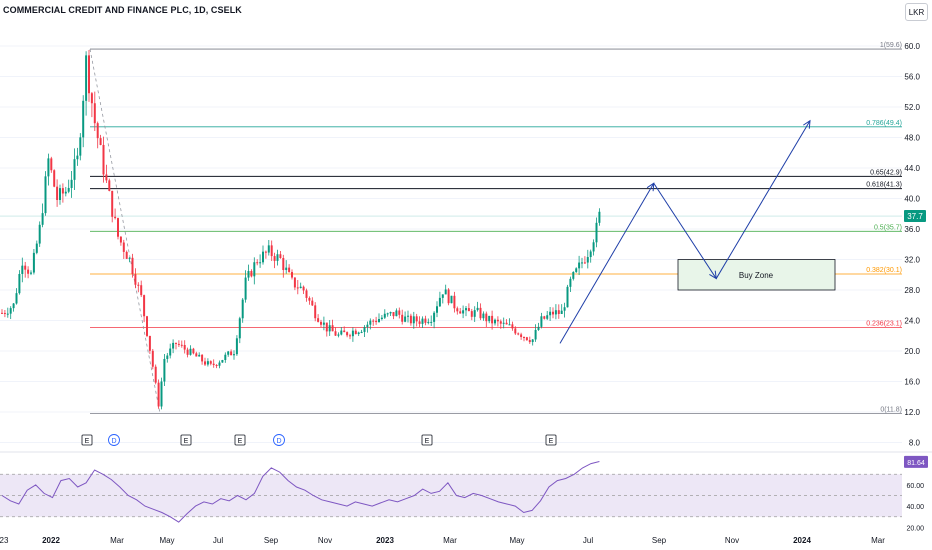 This screenshot has height=550, width=932. What do you see at coordinates (51, 540) in the screenshot?
I see `x-tick-label: 2022` at bounding box center [51, 540].